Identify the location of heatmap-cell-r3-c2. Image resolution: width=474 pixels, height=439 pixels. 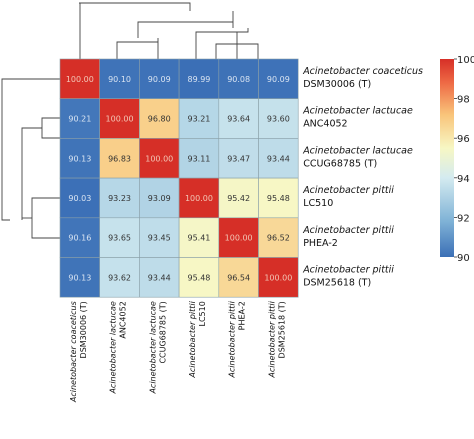
(159, 198).